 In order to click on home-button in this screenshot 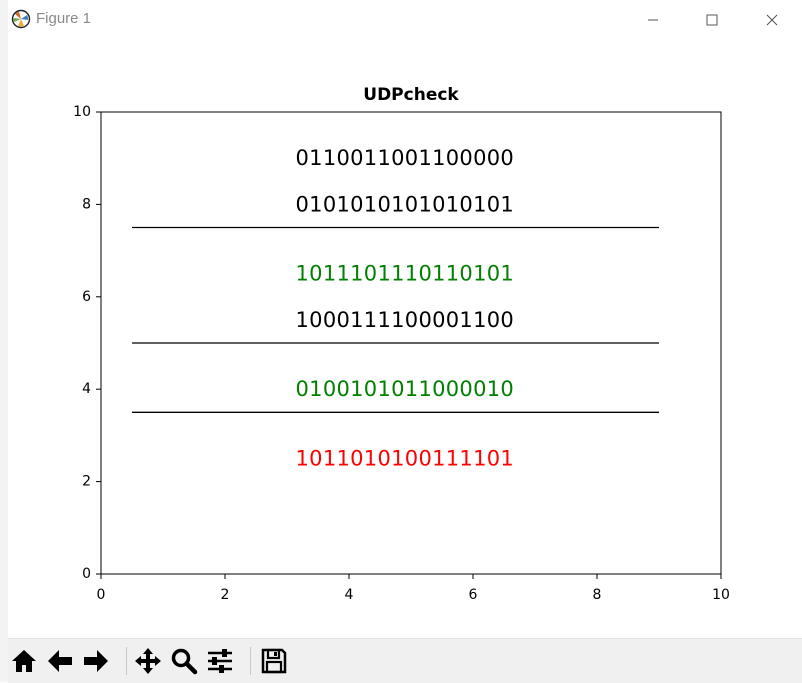, I will do `click(24, 661)`.